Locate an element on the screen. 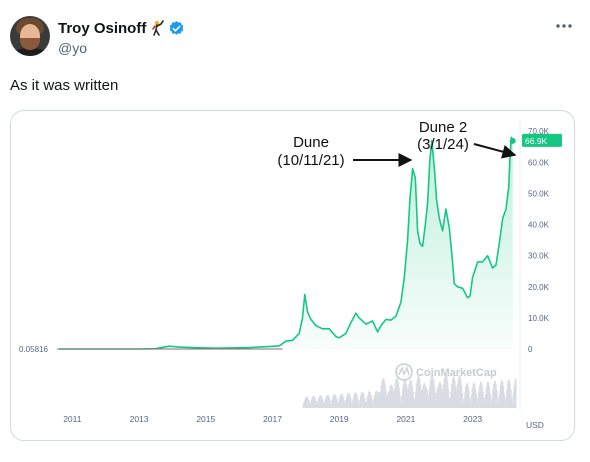  y-tick-label: 0 is located at coordinates (530, 349).